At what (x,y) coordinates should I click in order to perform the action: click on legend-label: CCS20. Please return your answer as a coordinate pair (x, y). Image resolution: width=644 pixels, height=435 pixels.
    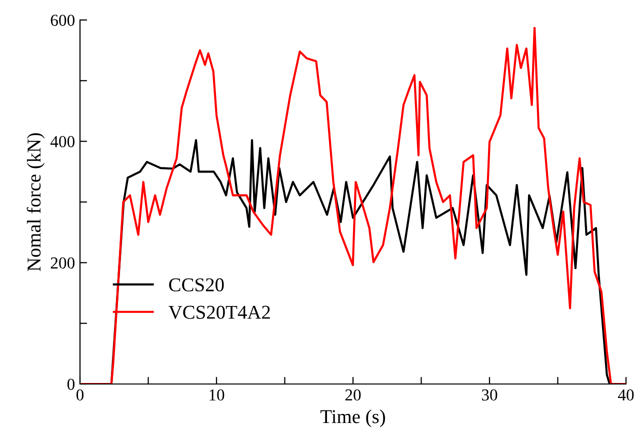
    Looking at the image, I should click on (196, 285).